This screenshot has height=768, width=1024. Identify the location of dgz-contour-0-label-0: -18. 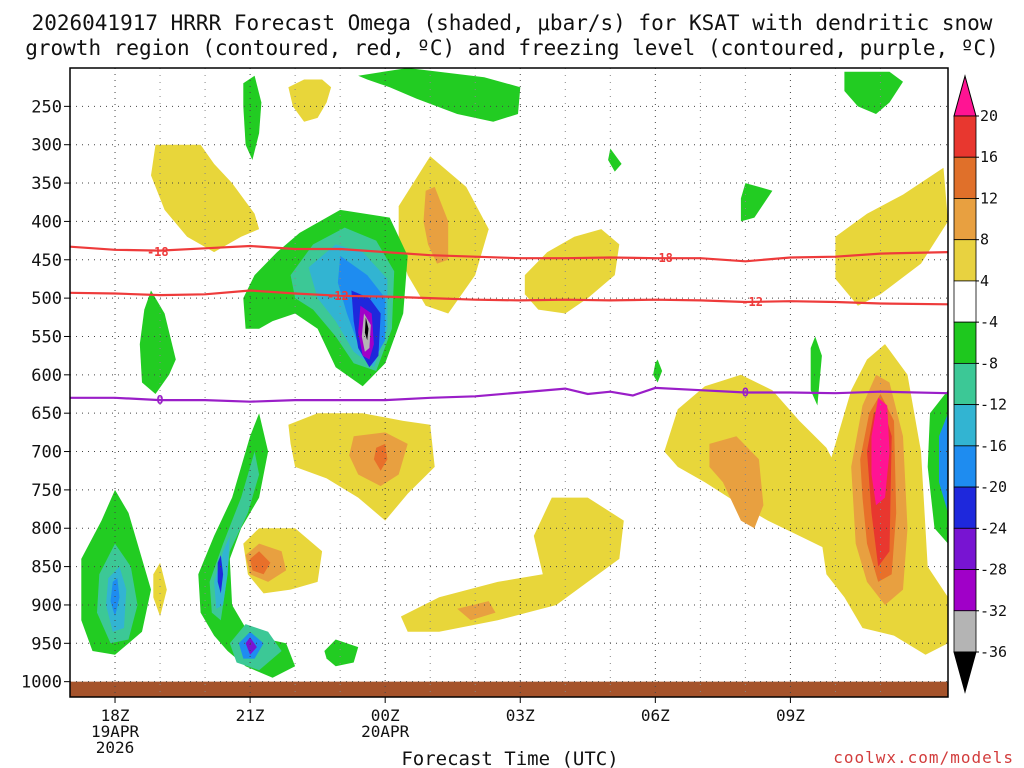
(158, 252).